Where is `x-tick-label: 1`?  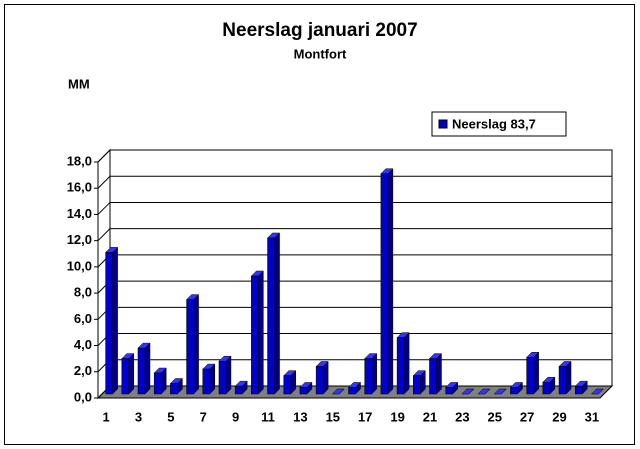
x-tick-label: 1 is located at coordinates (105, 416).